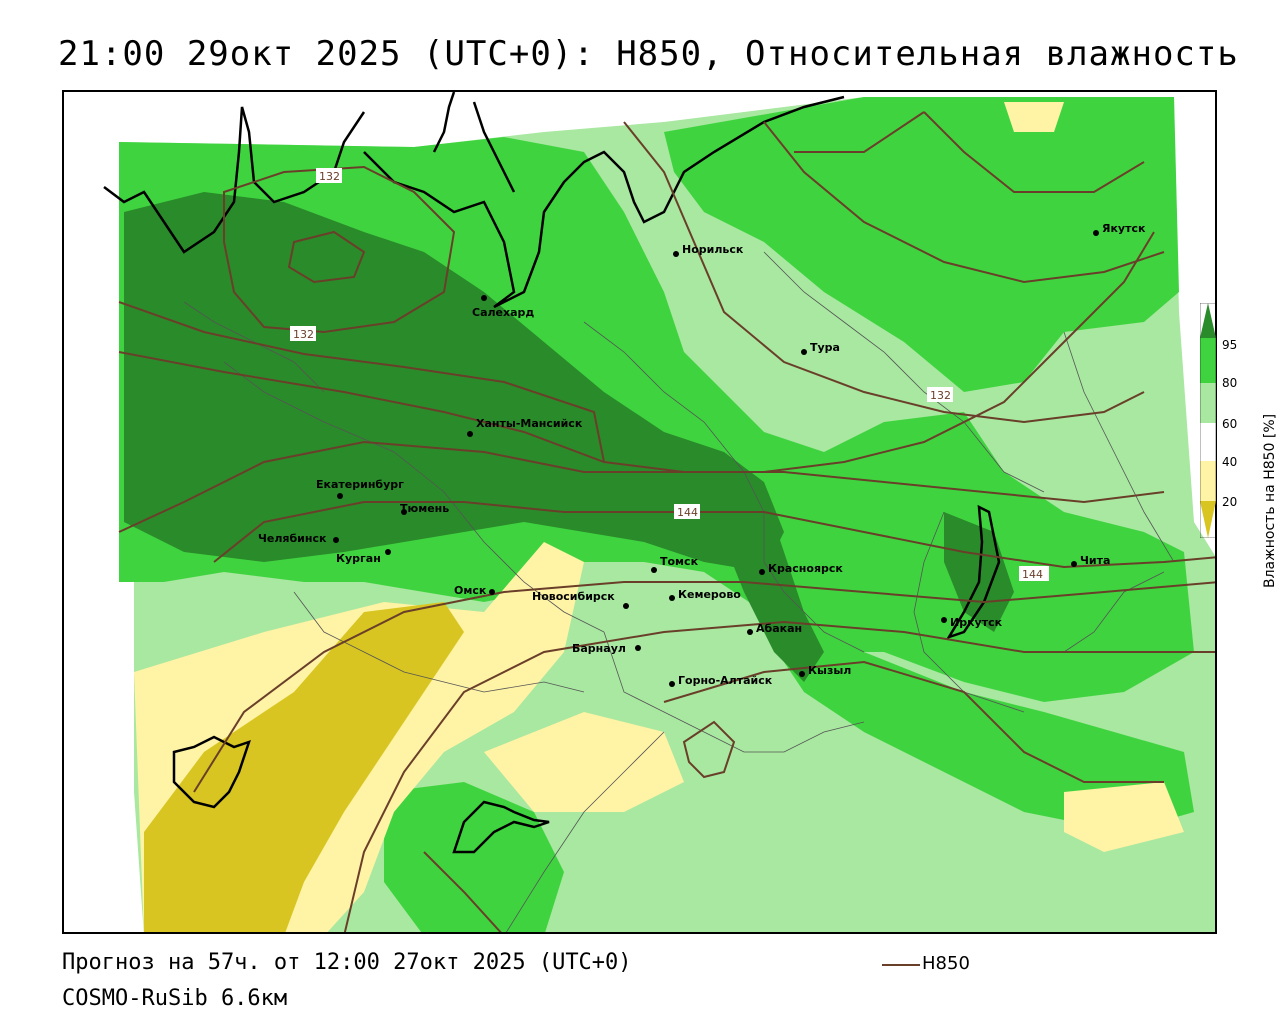 The height and width of the screenshot is (1024, 1280). I want to click on svg-text: Барнаул, so click(599, 648).